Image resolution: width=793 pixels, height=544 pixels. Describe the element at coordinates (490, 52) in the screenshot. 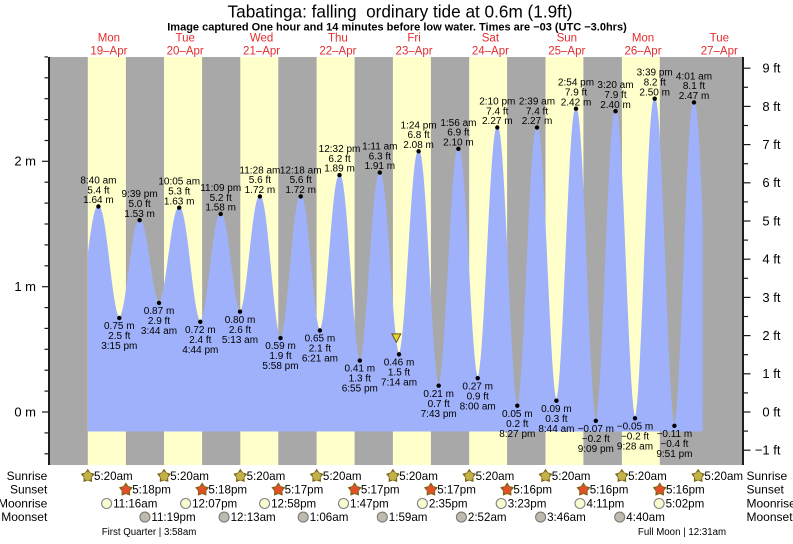

I see `svg-text: 24–Apr` at that location.